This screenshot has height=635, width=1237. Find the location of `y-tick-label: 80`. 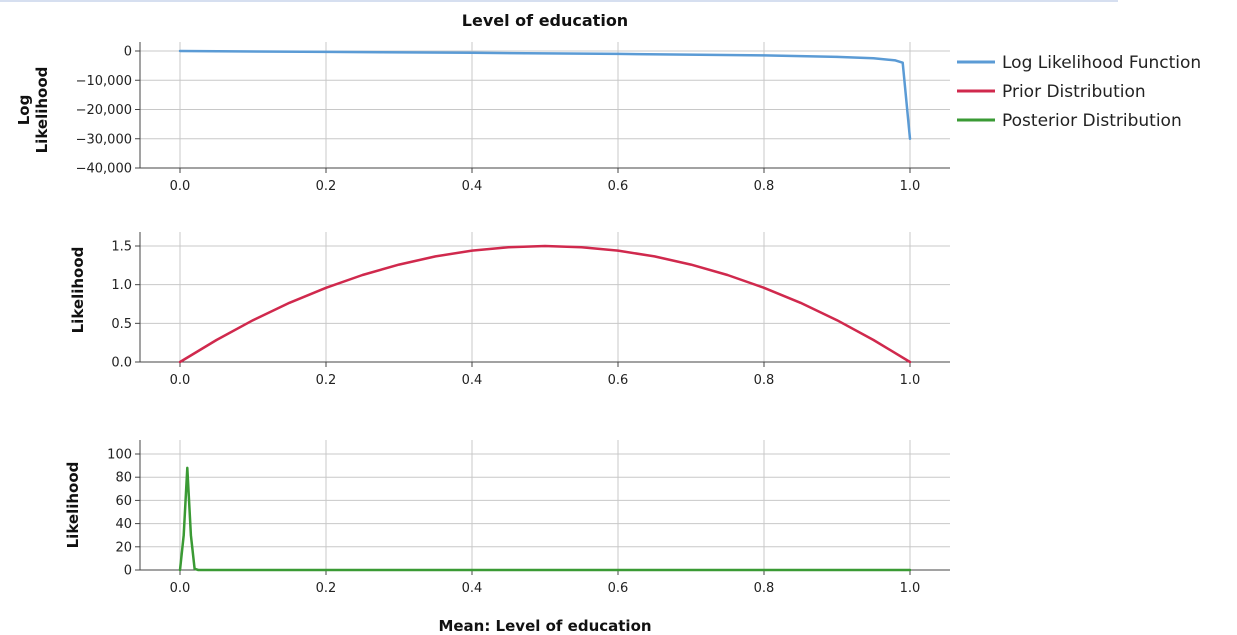

y-tick-label: 80 is located at coordinates (123, 478).